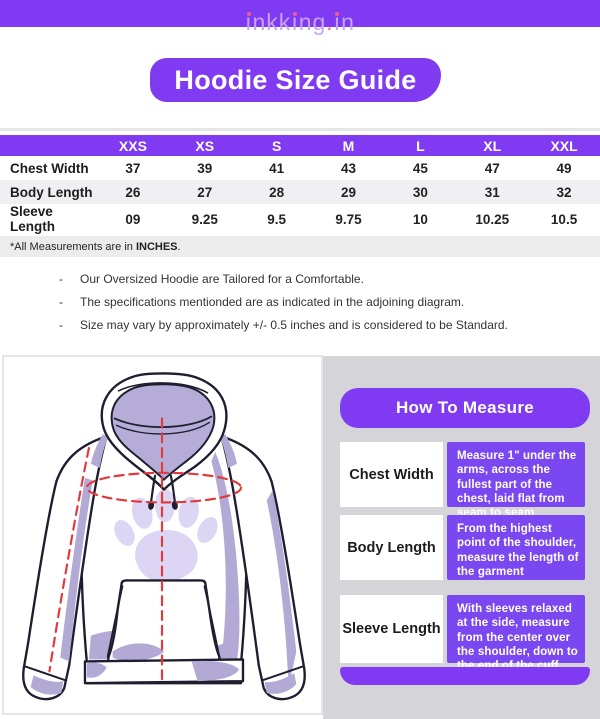 The width and height of the screenshot is (600, 719). I want to click on note-bold: INCHES, so click(156, 246).